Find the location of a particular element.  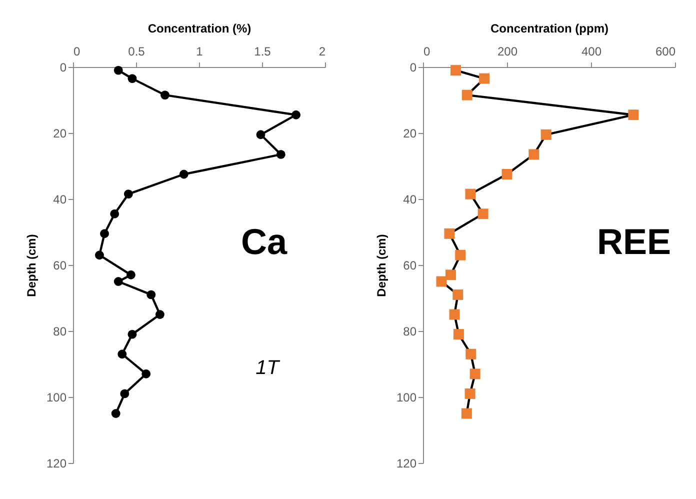

annotation: Ca is located at coordinates (264, 241).